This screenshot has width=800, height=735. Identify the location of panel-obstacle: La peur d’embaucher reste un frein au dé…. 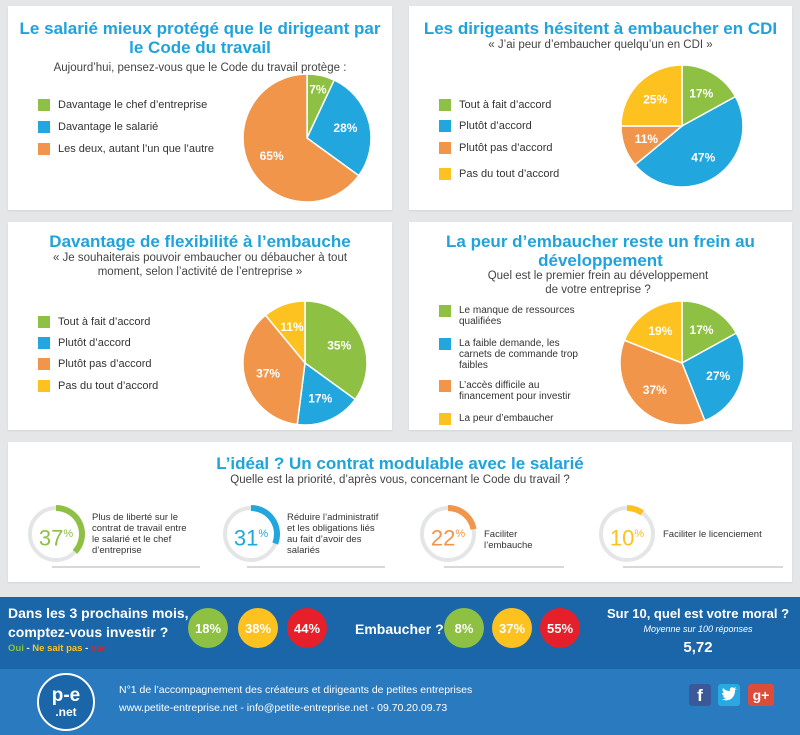
(600, 326).